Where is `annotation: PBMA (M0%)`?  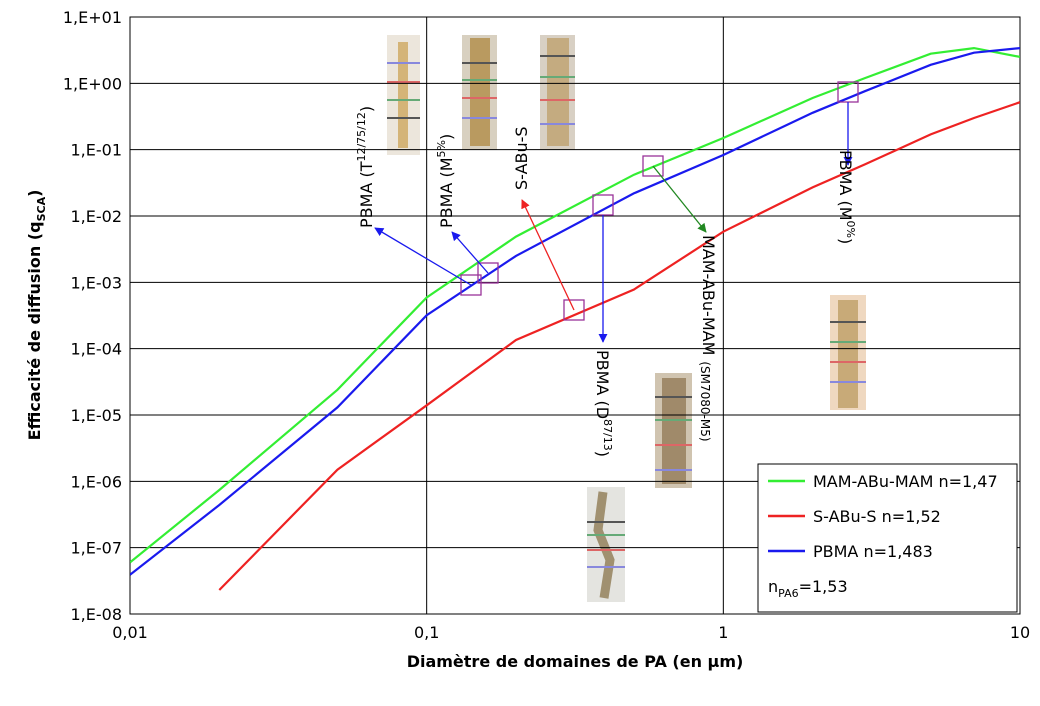 annotation: PBMA (M0%) is located at coordinates (846, 197).